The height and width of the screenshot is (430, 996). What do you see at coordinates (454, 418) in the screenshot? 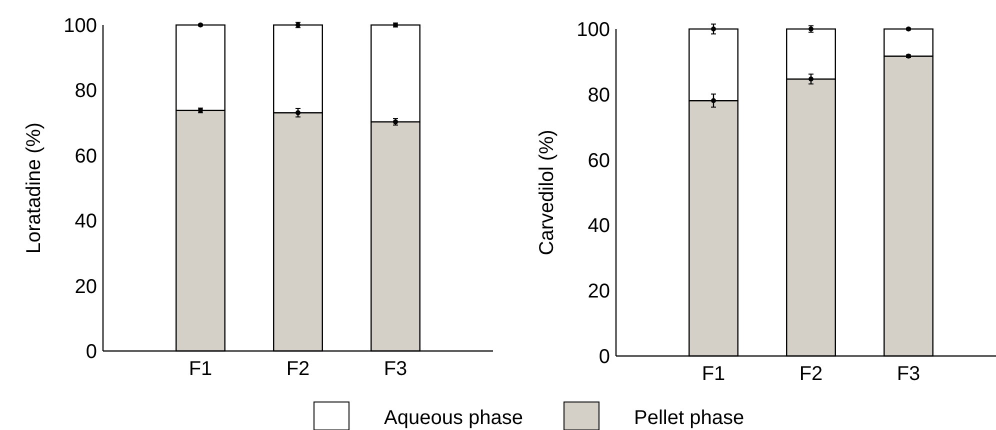
I see `legend-label: Aqueous phase` at bounding box center [454, 418].